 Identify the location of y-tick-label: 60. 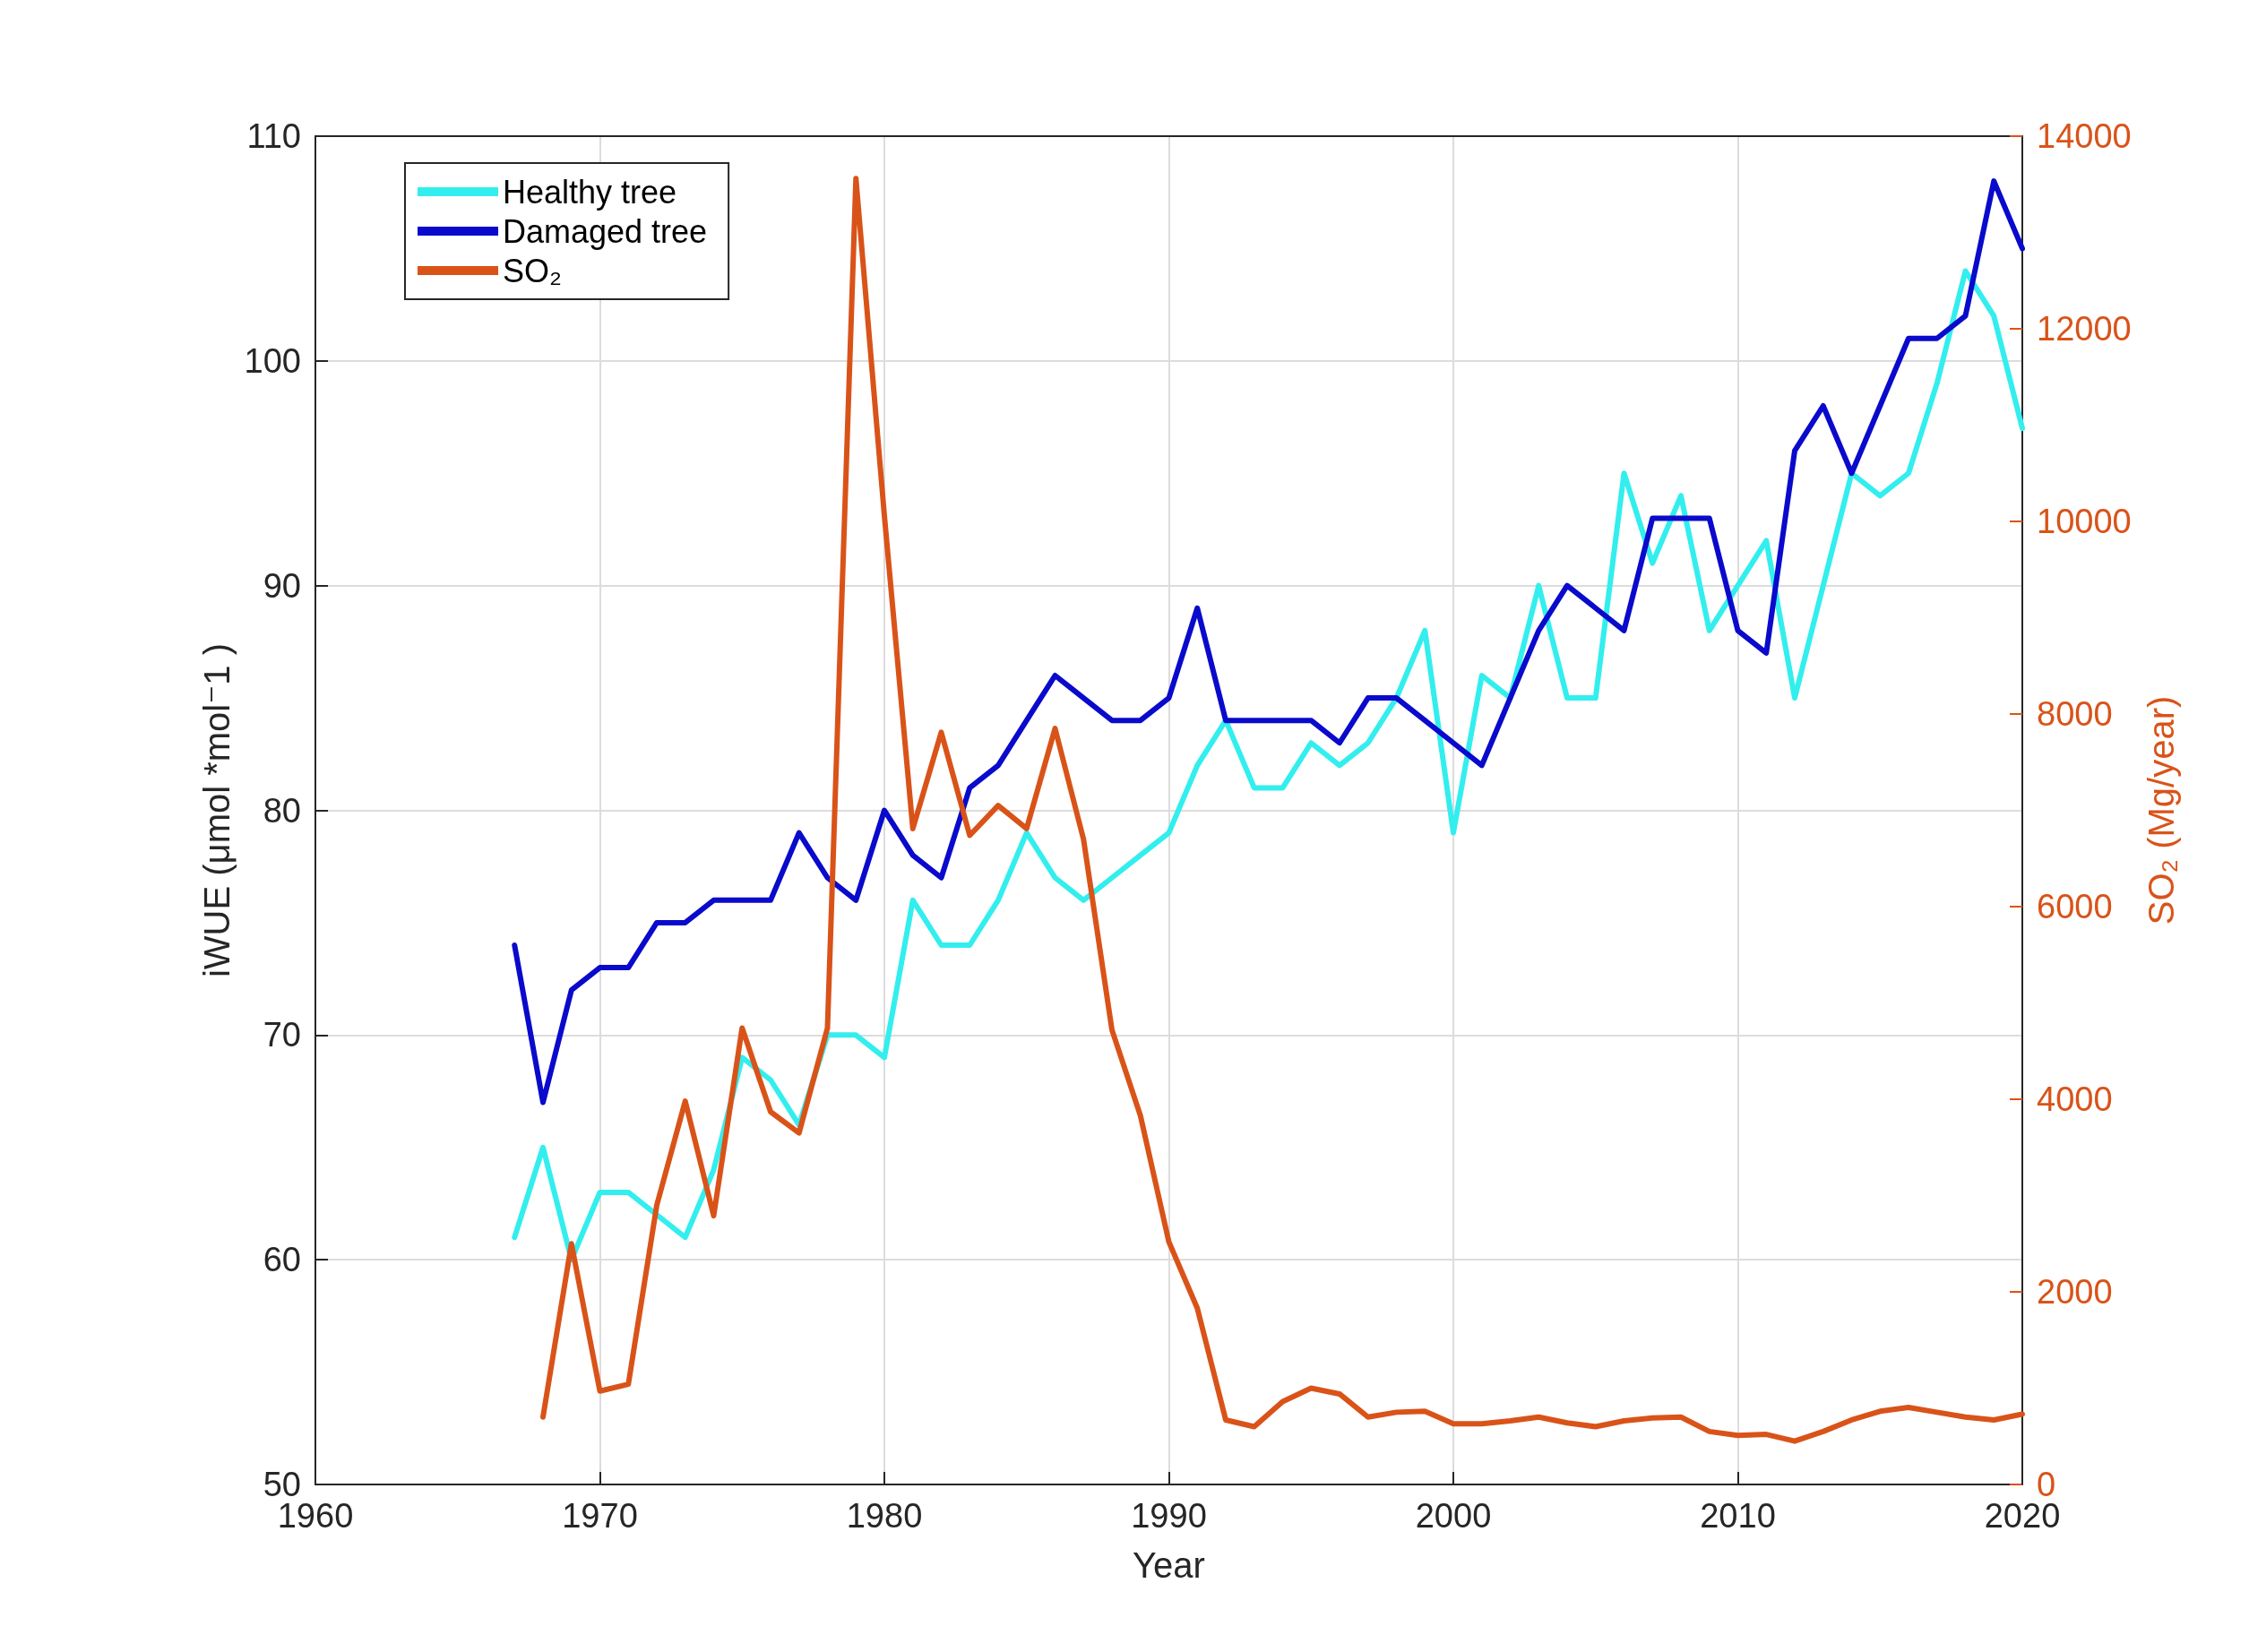
(282, 1260).